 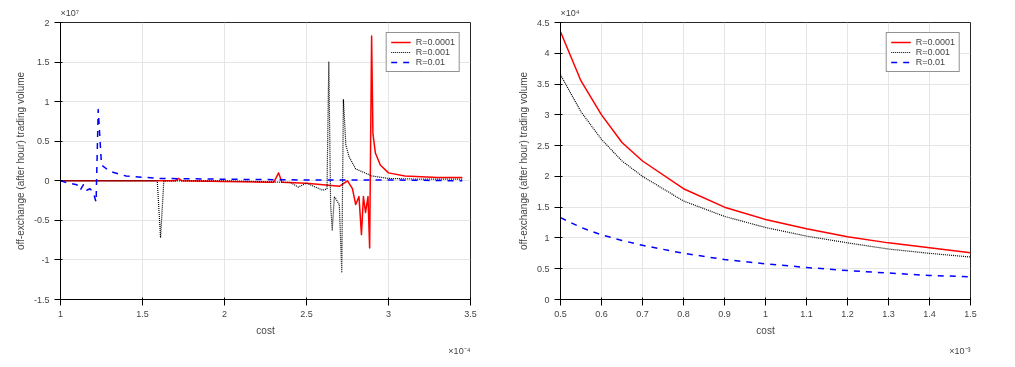 I want to click on x-tick-label: 1.3, so click(x=888, y=313).